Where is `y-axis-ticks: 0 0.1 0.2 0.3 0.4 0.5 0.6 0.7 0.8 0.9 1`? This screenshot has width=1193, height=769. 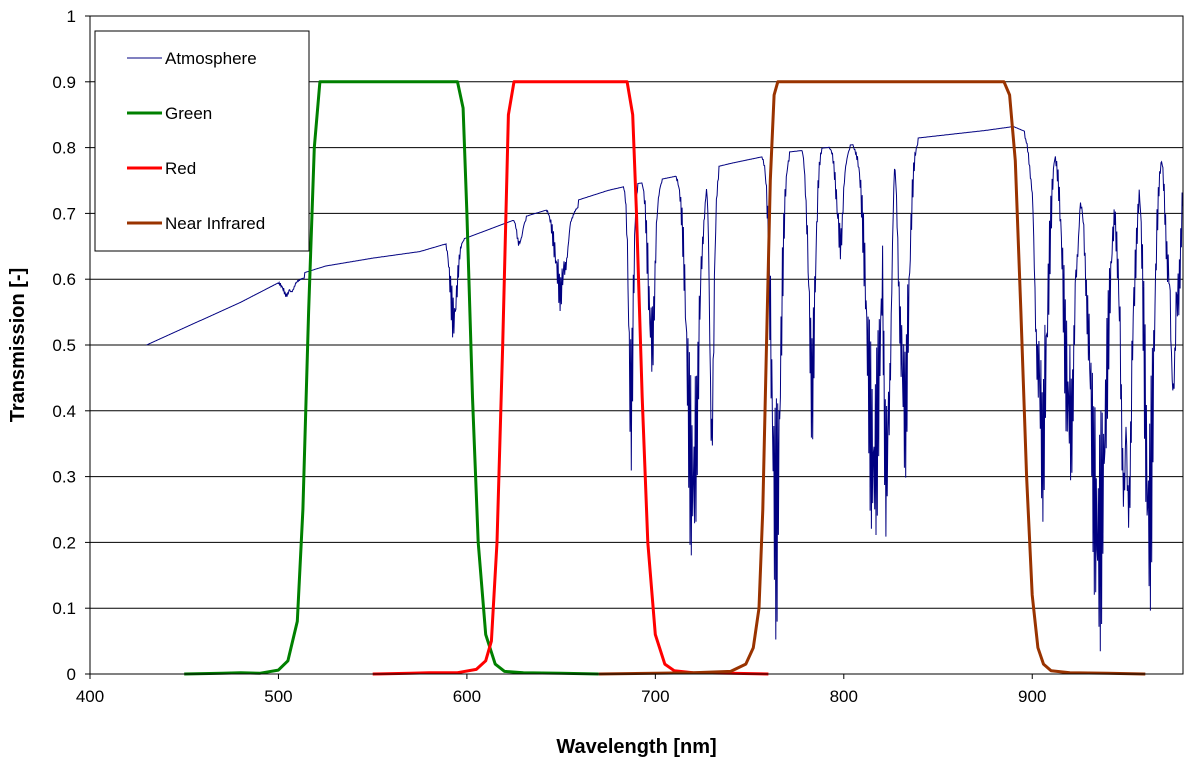 y-axis-ticks: 0 0.1 0.2 0.3 0.4 0.5 0.6 0.7 0.8 0.9 1 is located at coordinates (71, 345).